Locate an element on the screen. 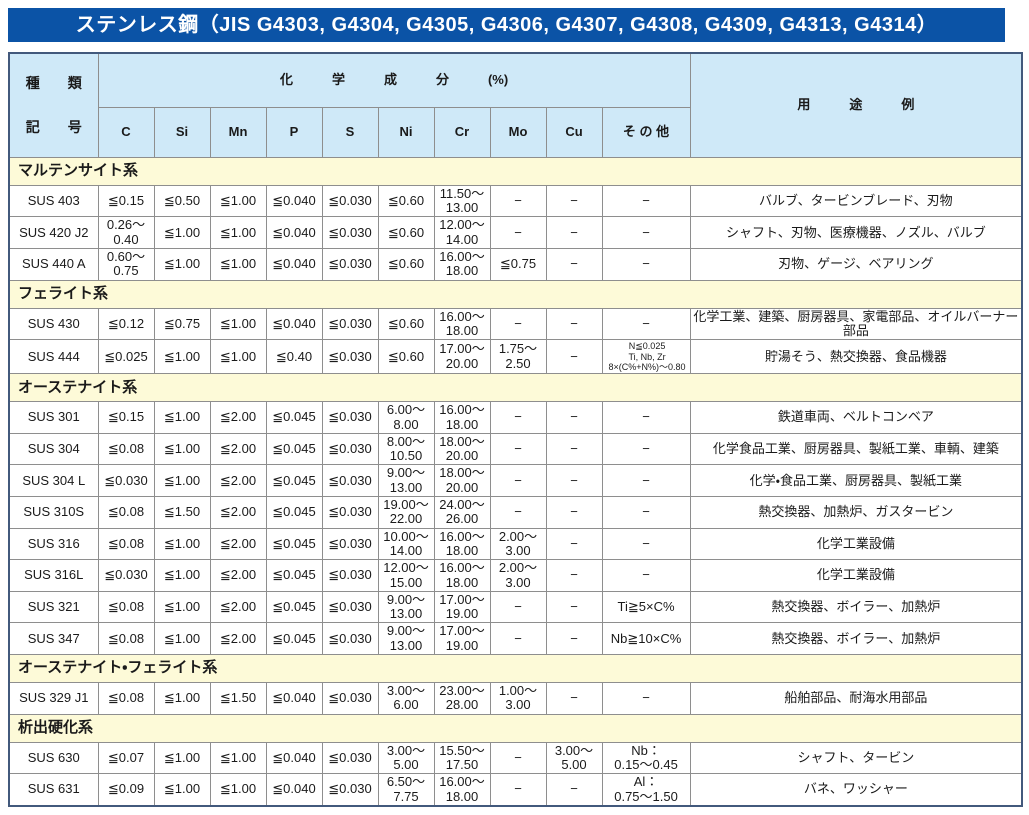 Image resolution: width=1029 pixels, height=815 pixels. element-header-other: そ の 他 is located at coordinates (646, 132).